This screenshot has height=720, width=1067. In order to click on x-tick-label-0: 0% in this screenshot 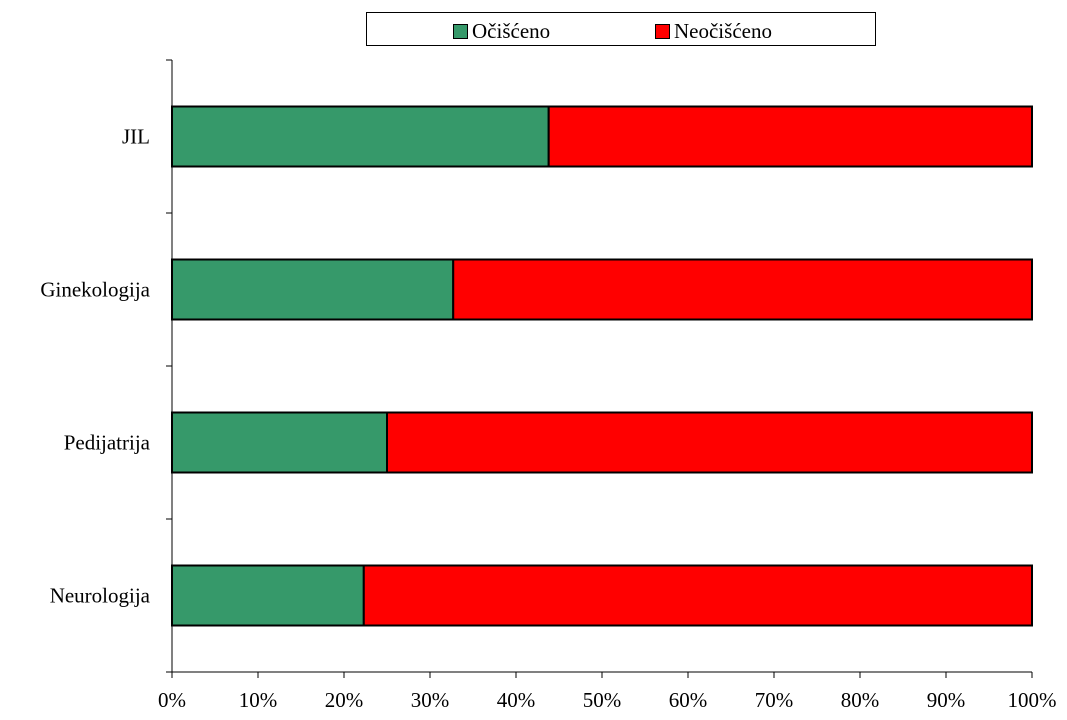, I will do `click(172, 700)`.